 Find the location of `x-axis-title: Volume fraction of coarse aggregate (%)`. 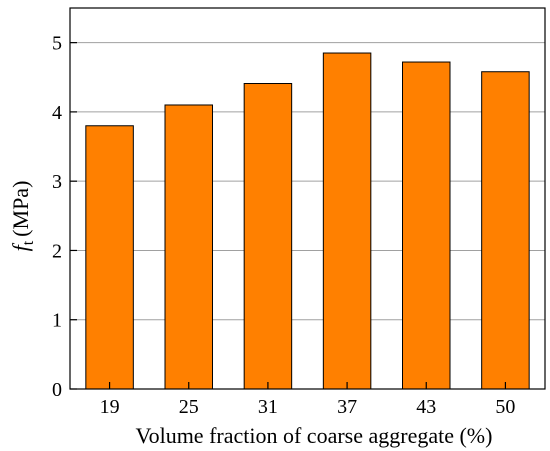

x-axis-title: Volume fraction of coarse aggregate (%) is located at coordinates (314, 435).